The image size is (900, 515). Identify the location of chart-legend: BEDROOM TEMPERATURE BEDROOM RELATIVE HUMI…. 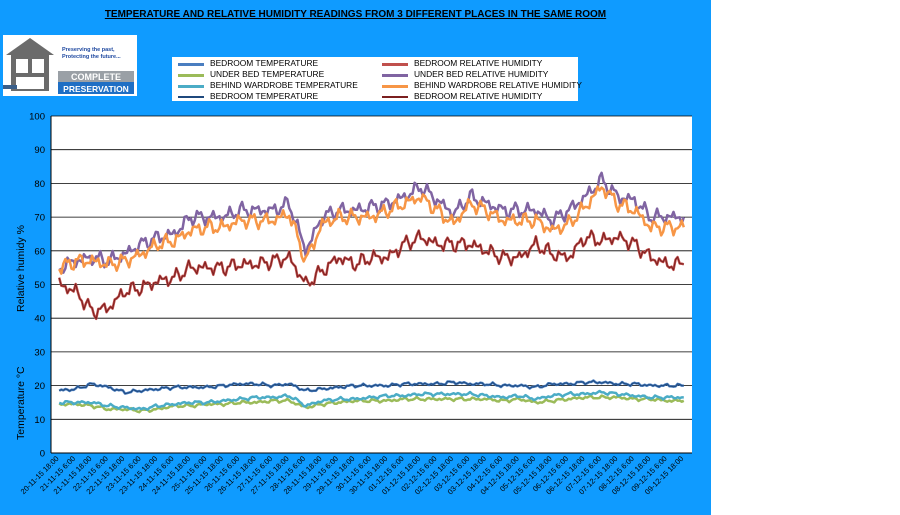
(377, 79).